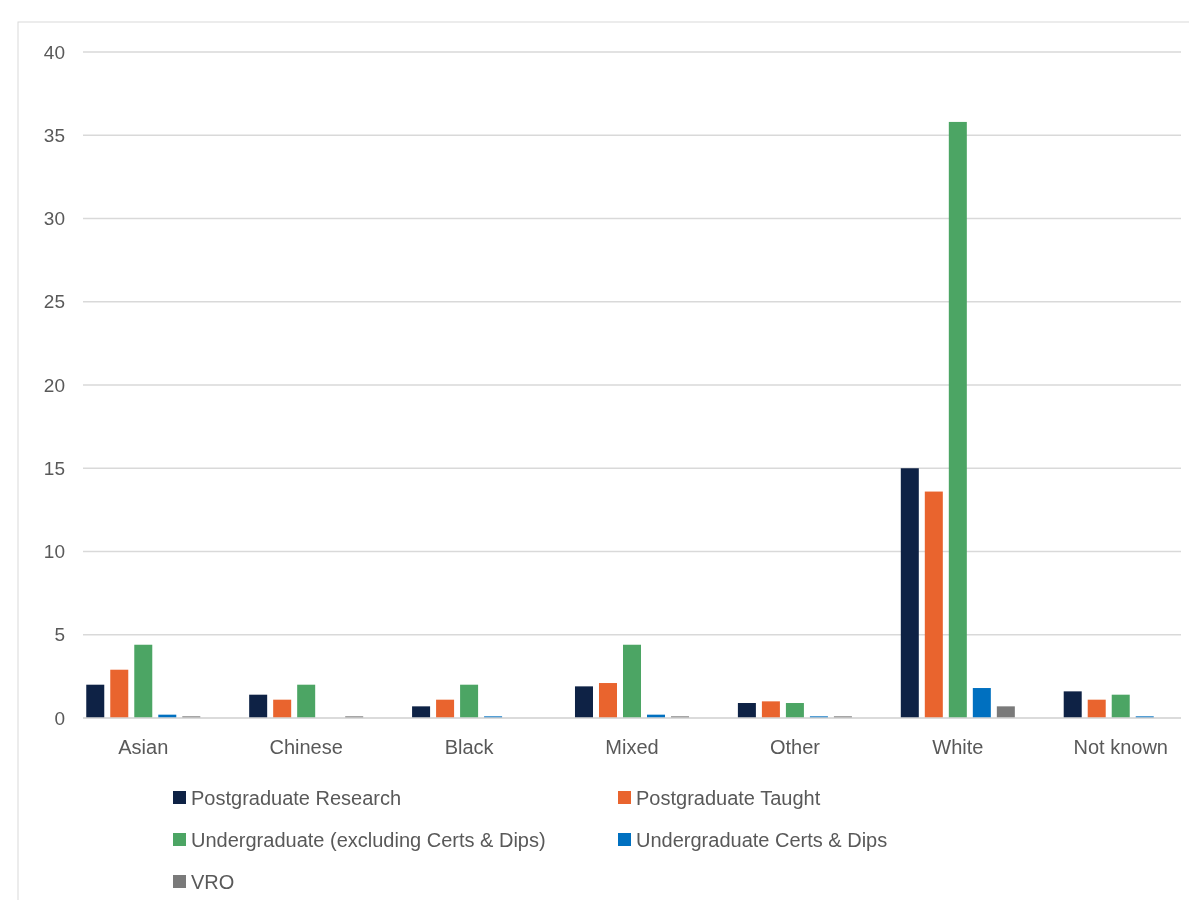  I want to click on x-tick-label: Mixed, so click(632, 747).